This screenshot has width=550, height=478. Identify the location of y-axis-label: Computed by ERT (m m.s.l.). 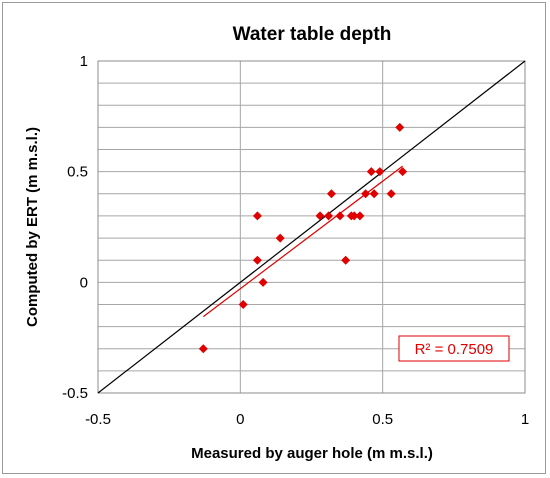
(32, 227).